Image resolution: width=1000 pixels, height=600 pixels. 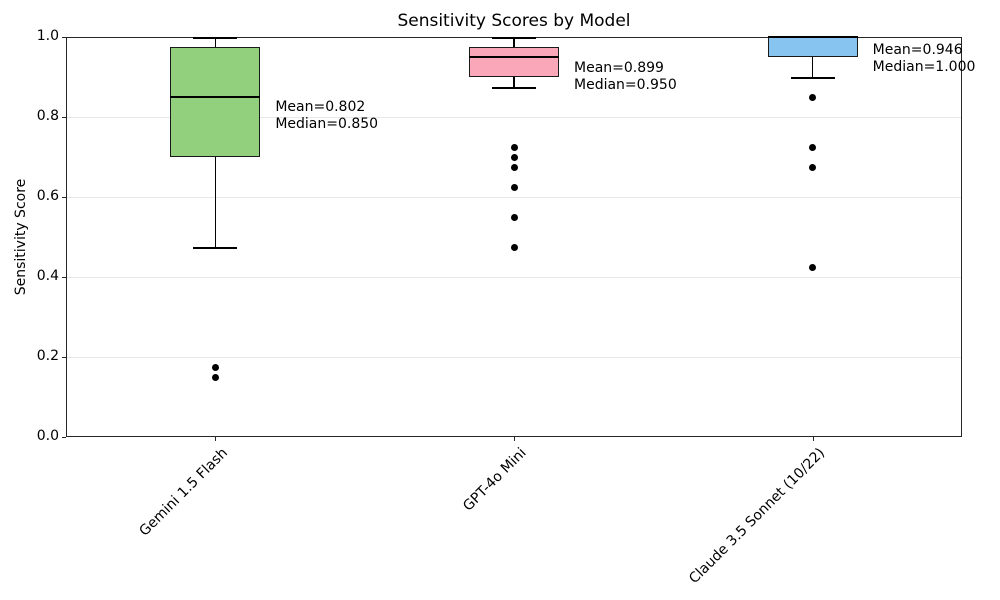 What do you see at coordinates (47, 196) in the screenshot?
I see `y-tick-label: 0.6` at bounding box center [47, 196].